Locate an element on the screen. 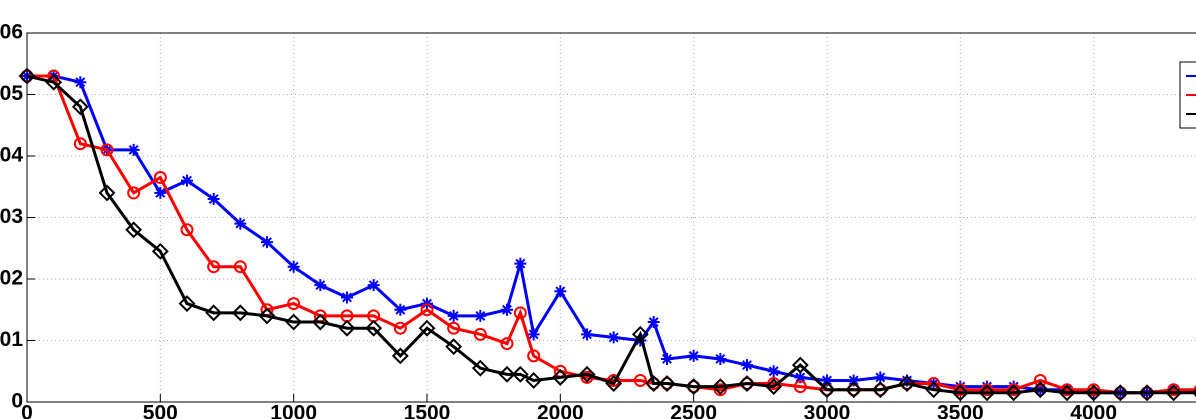  x-tick-label: 3000 is located at coordinates (827, 410).